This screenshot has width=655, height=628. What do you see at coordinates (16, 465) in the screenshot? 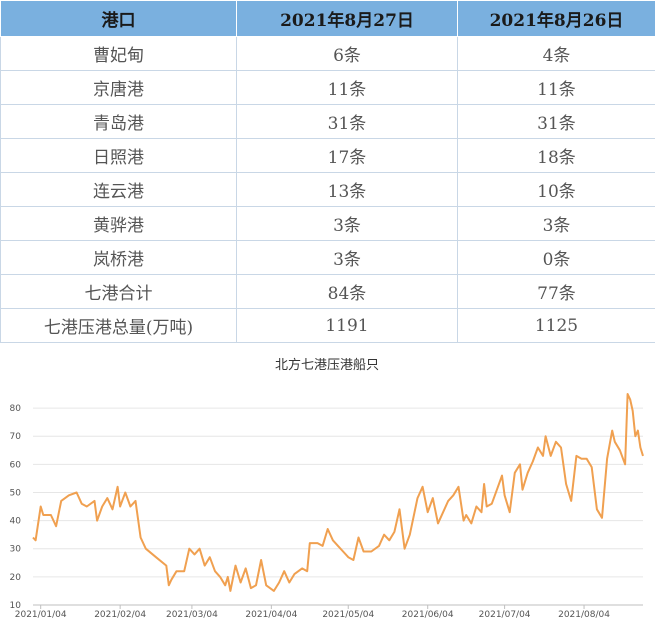
I see `y-tick-label: 60` at bounding box center [16, 465].